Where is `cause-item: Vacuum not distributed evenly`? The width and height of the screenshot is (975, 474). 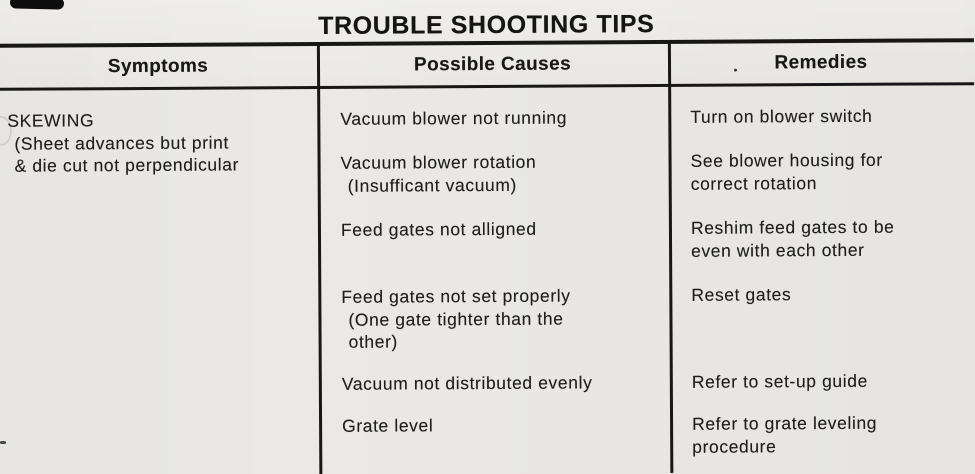 cause-item: Vacuum not distributed evenly is located at coordinates (467, 383).